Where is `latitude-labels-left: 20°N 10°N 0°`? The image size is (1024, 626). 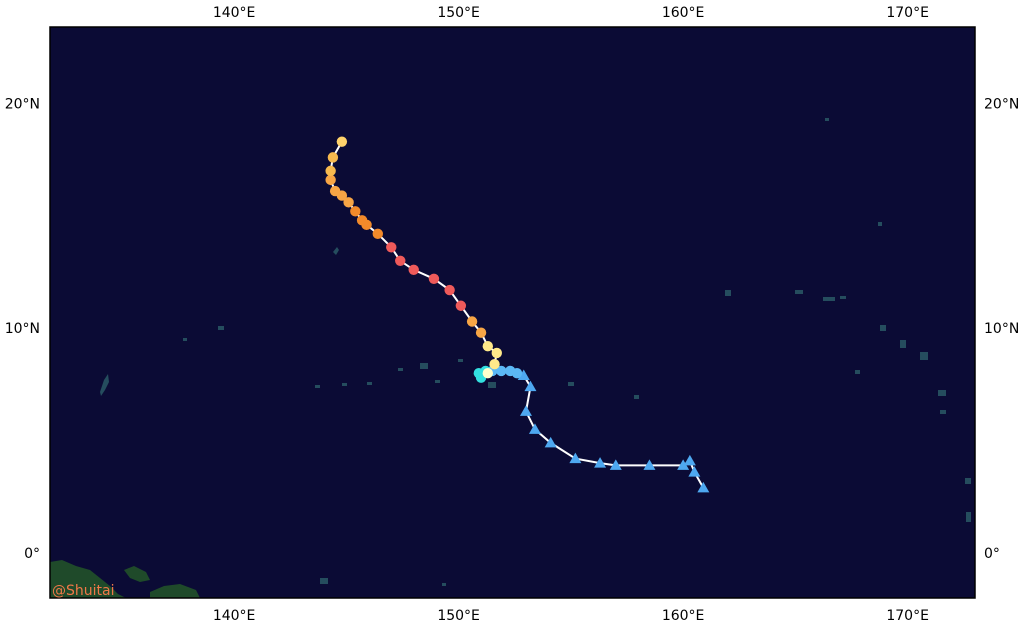 latitude-labels-left: 20°N 10°N 0° is located at coordinates (22, 329).